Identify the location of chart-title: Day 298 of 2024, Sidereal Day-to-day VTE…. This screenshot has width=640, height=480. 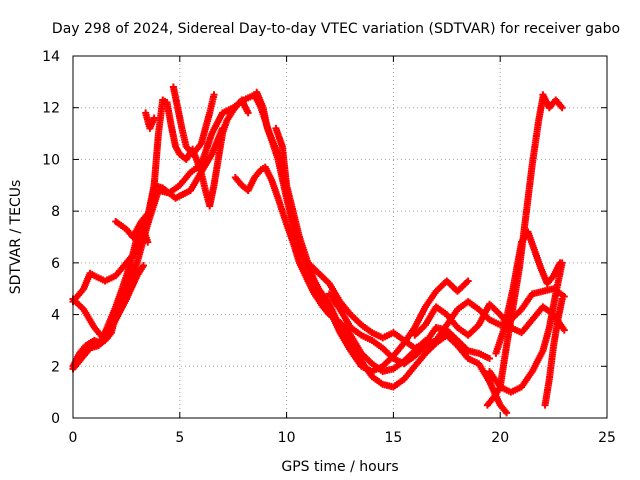
(336, 29).